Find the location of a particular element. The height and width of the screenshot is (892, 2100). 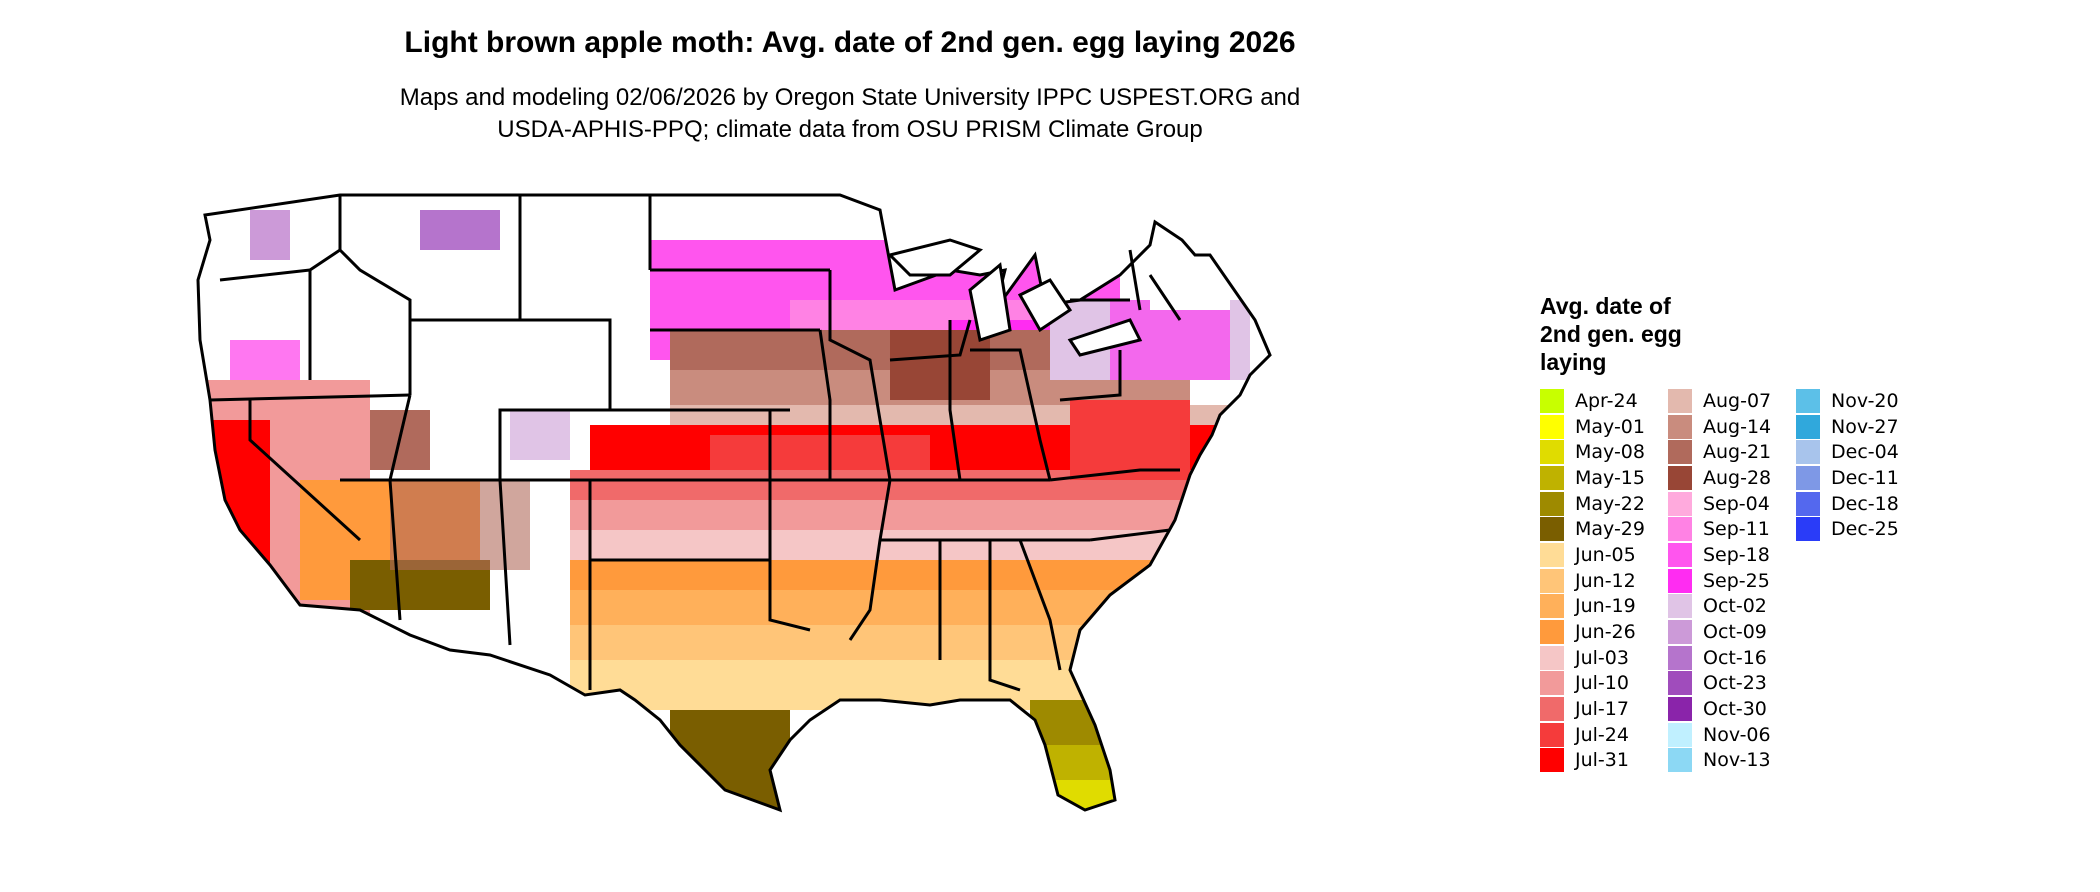

legend-item: Jul-31 is located at coordinates (1604, 761).